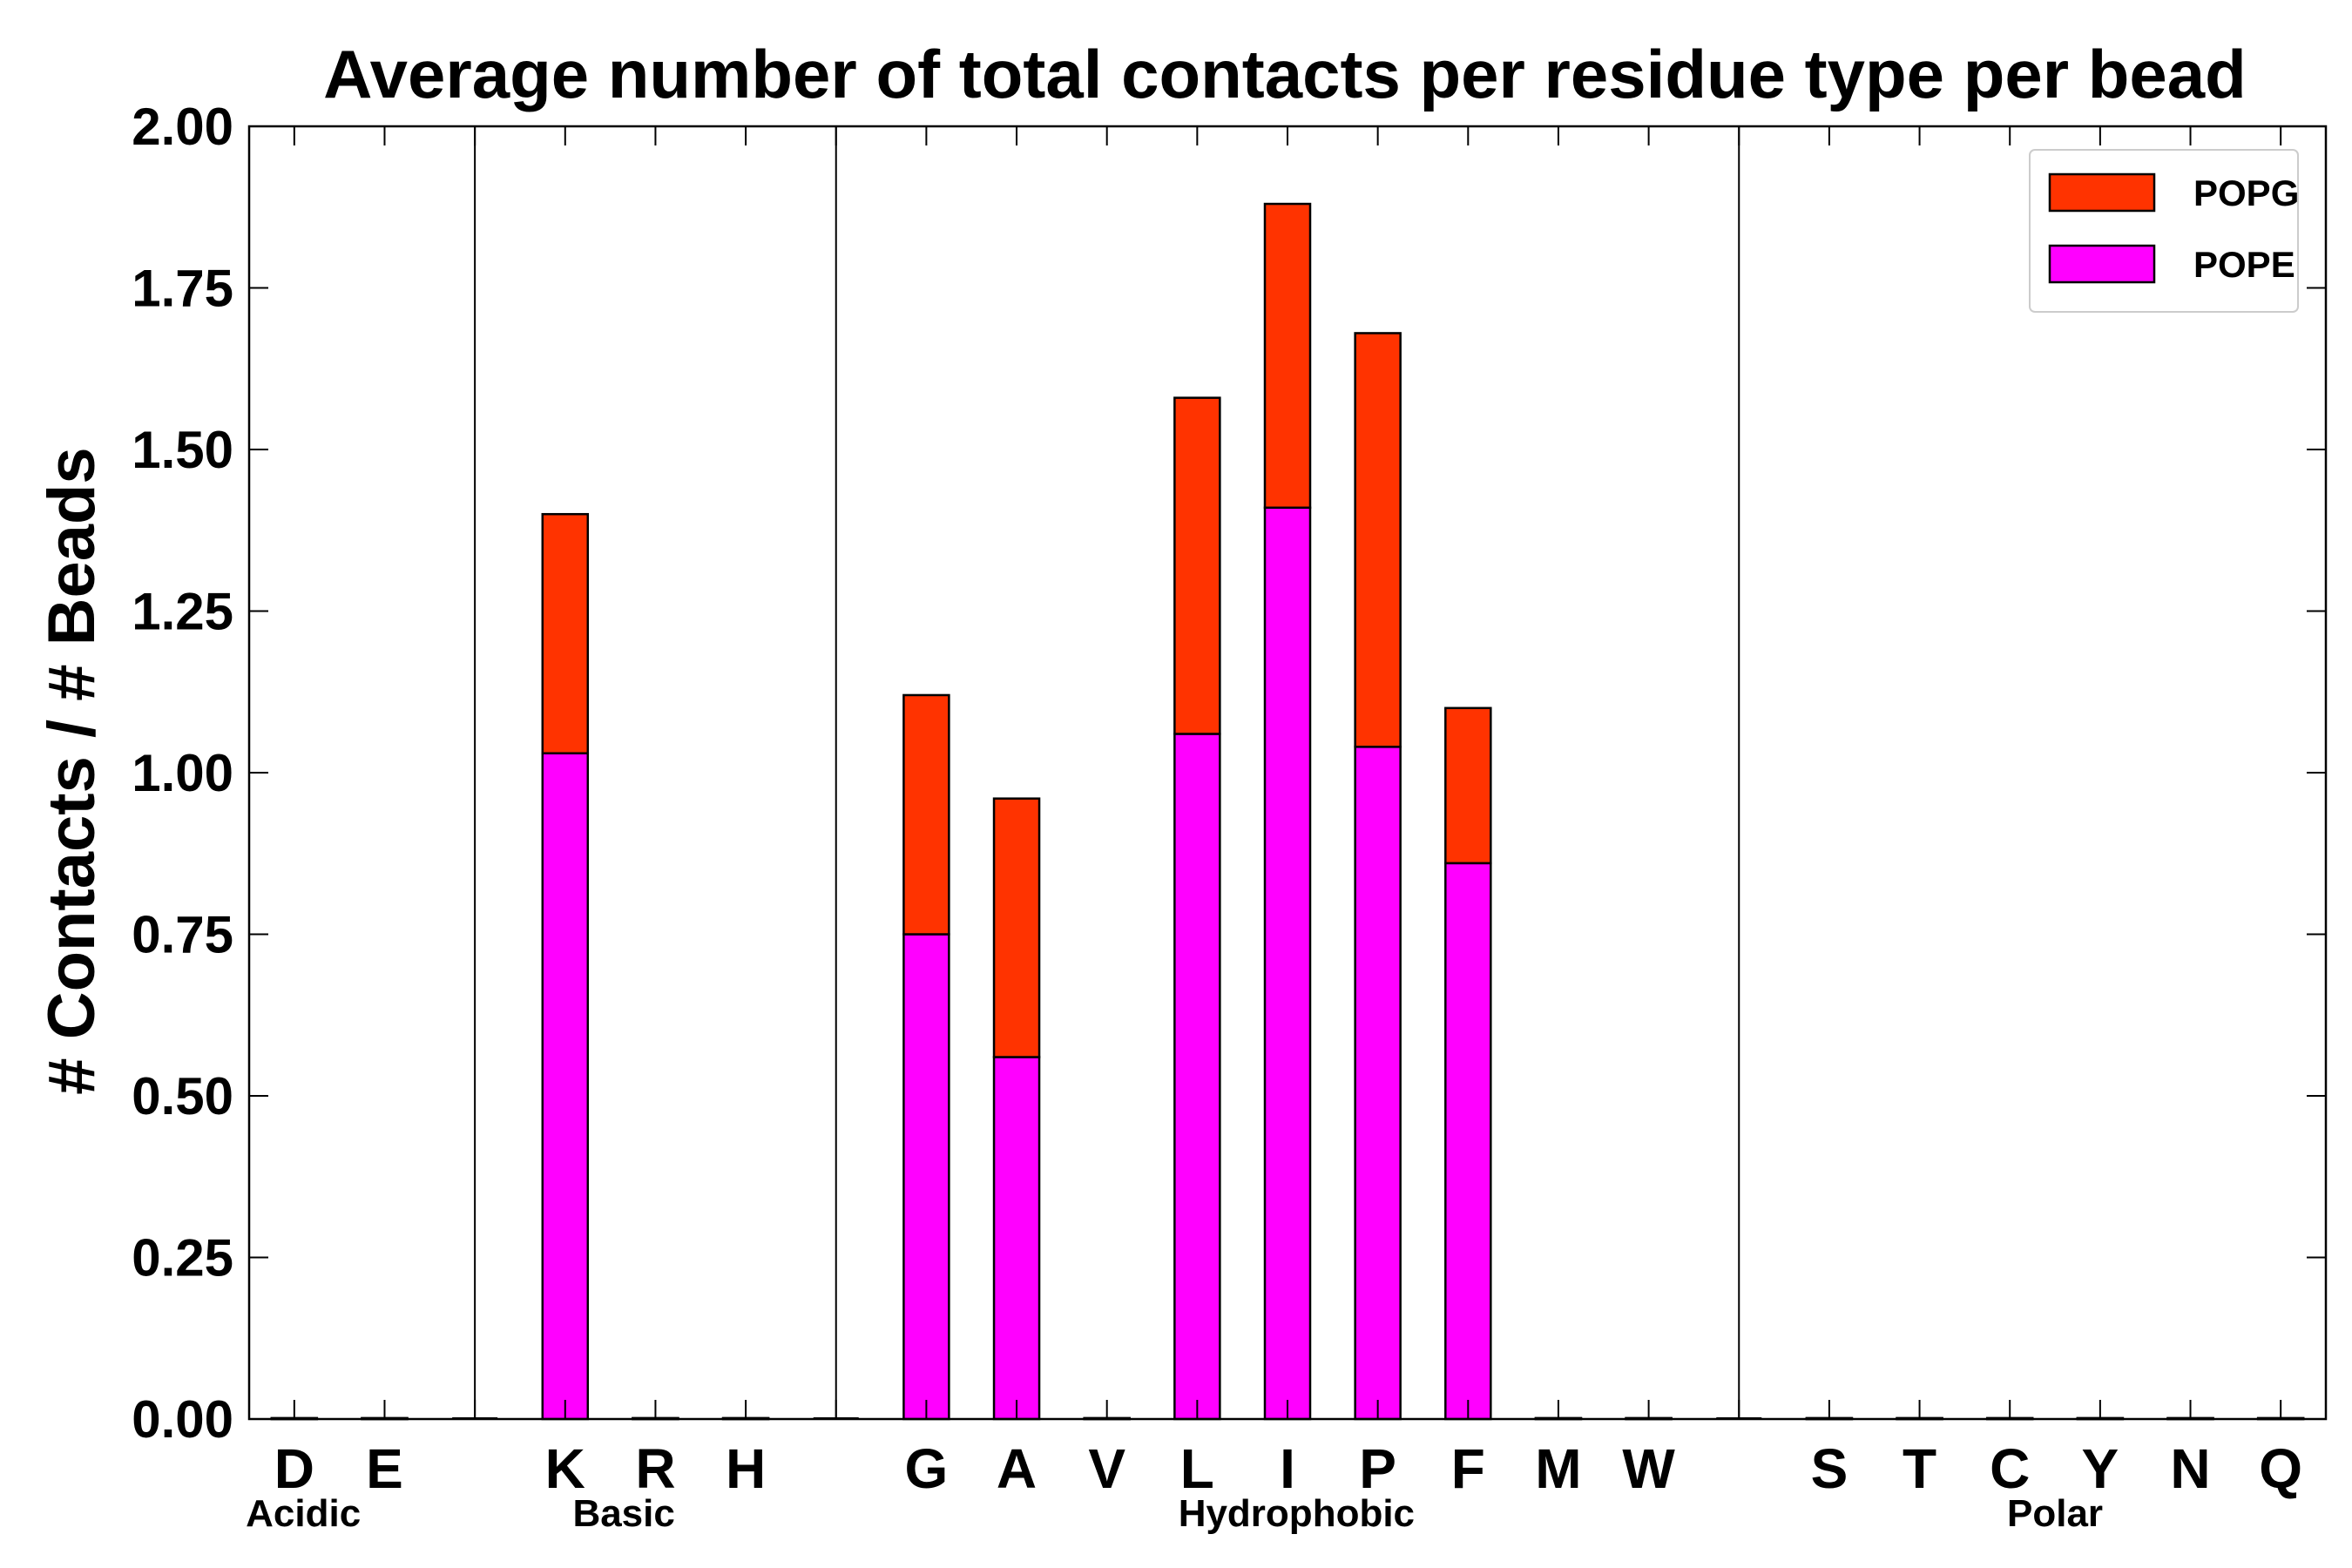 This screenshot has height=1568, width=2352. Describe the element at coordinates (2010, 1468) in the screenshot. I see `x-tick-label-c: C` at that location.